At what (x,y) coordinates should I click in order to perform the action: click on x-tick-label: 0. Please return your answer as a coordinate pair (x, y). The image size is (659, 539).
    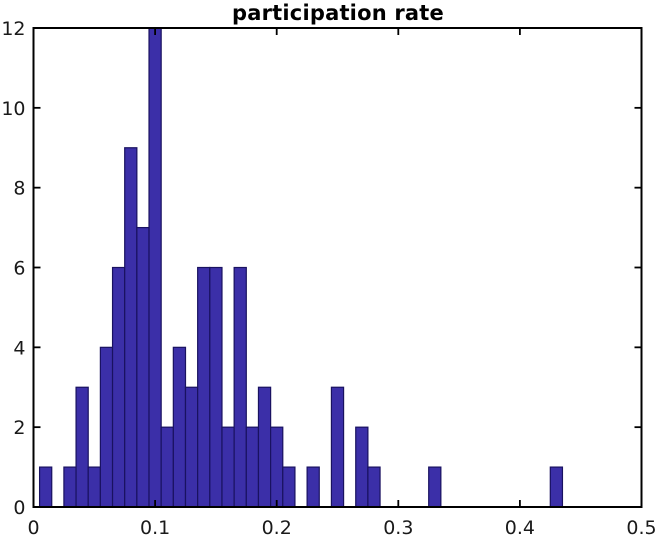
    Looking at the image, I should click on (33, 528).